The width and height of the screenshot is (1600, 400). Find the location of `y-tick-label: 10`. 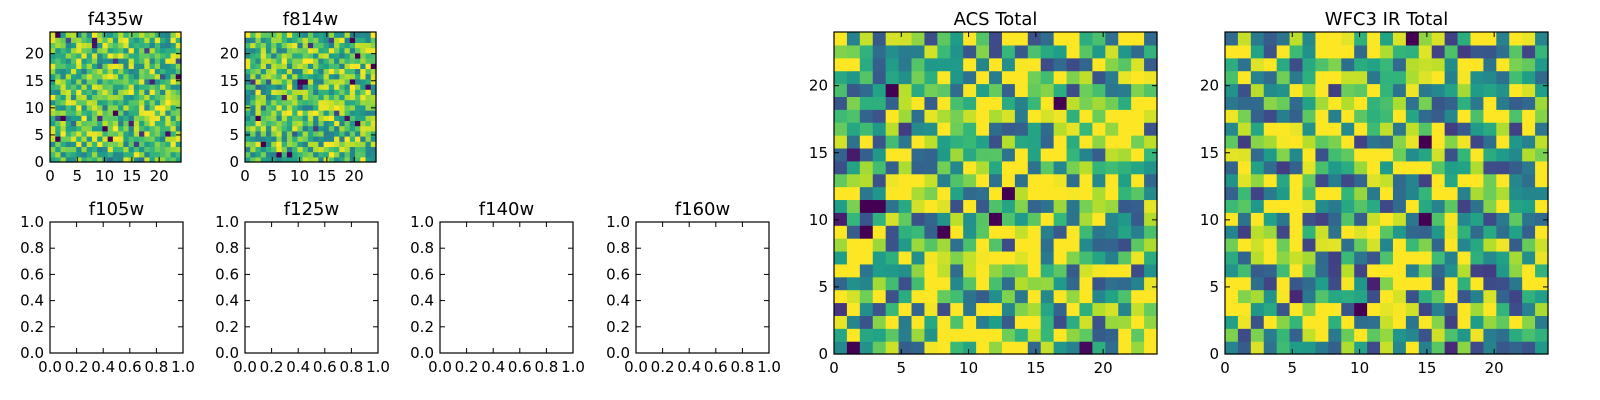

y-tick-label: 10 is located at coordinates (34, 108).